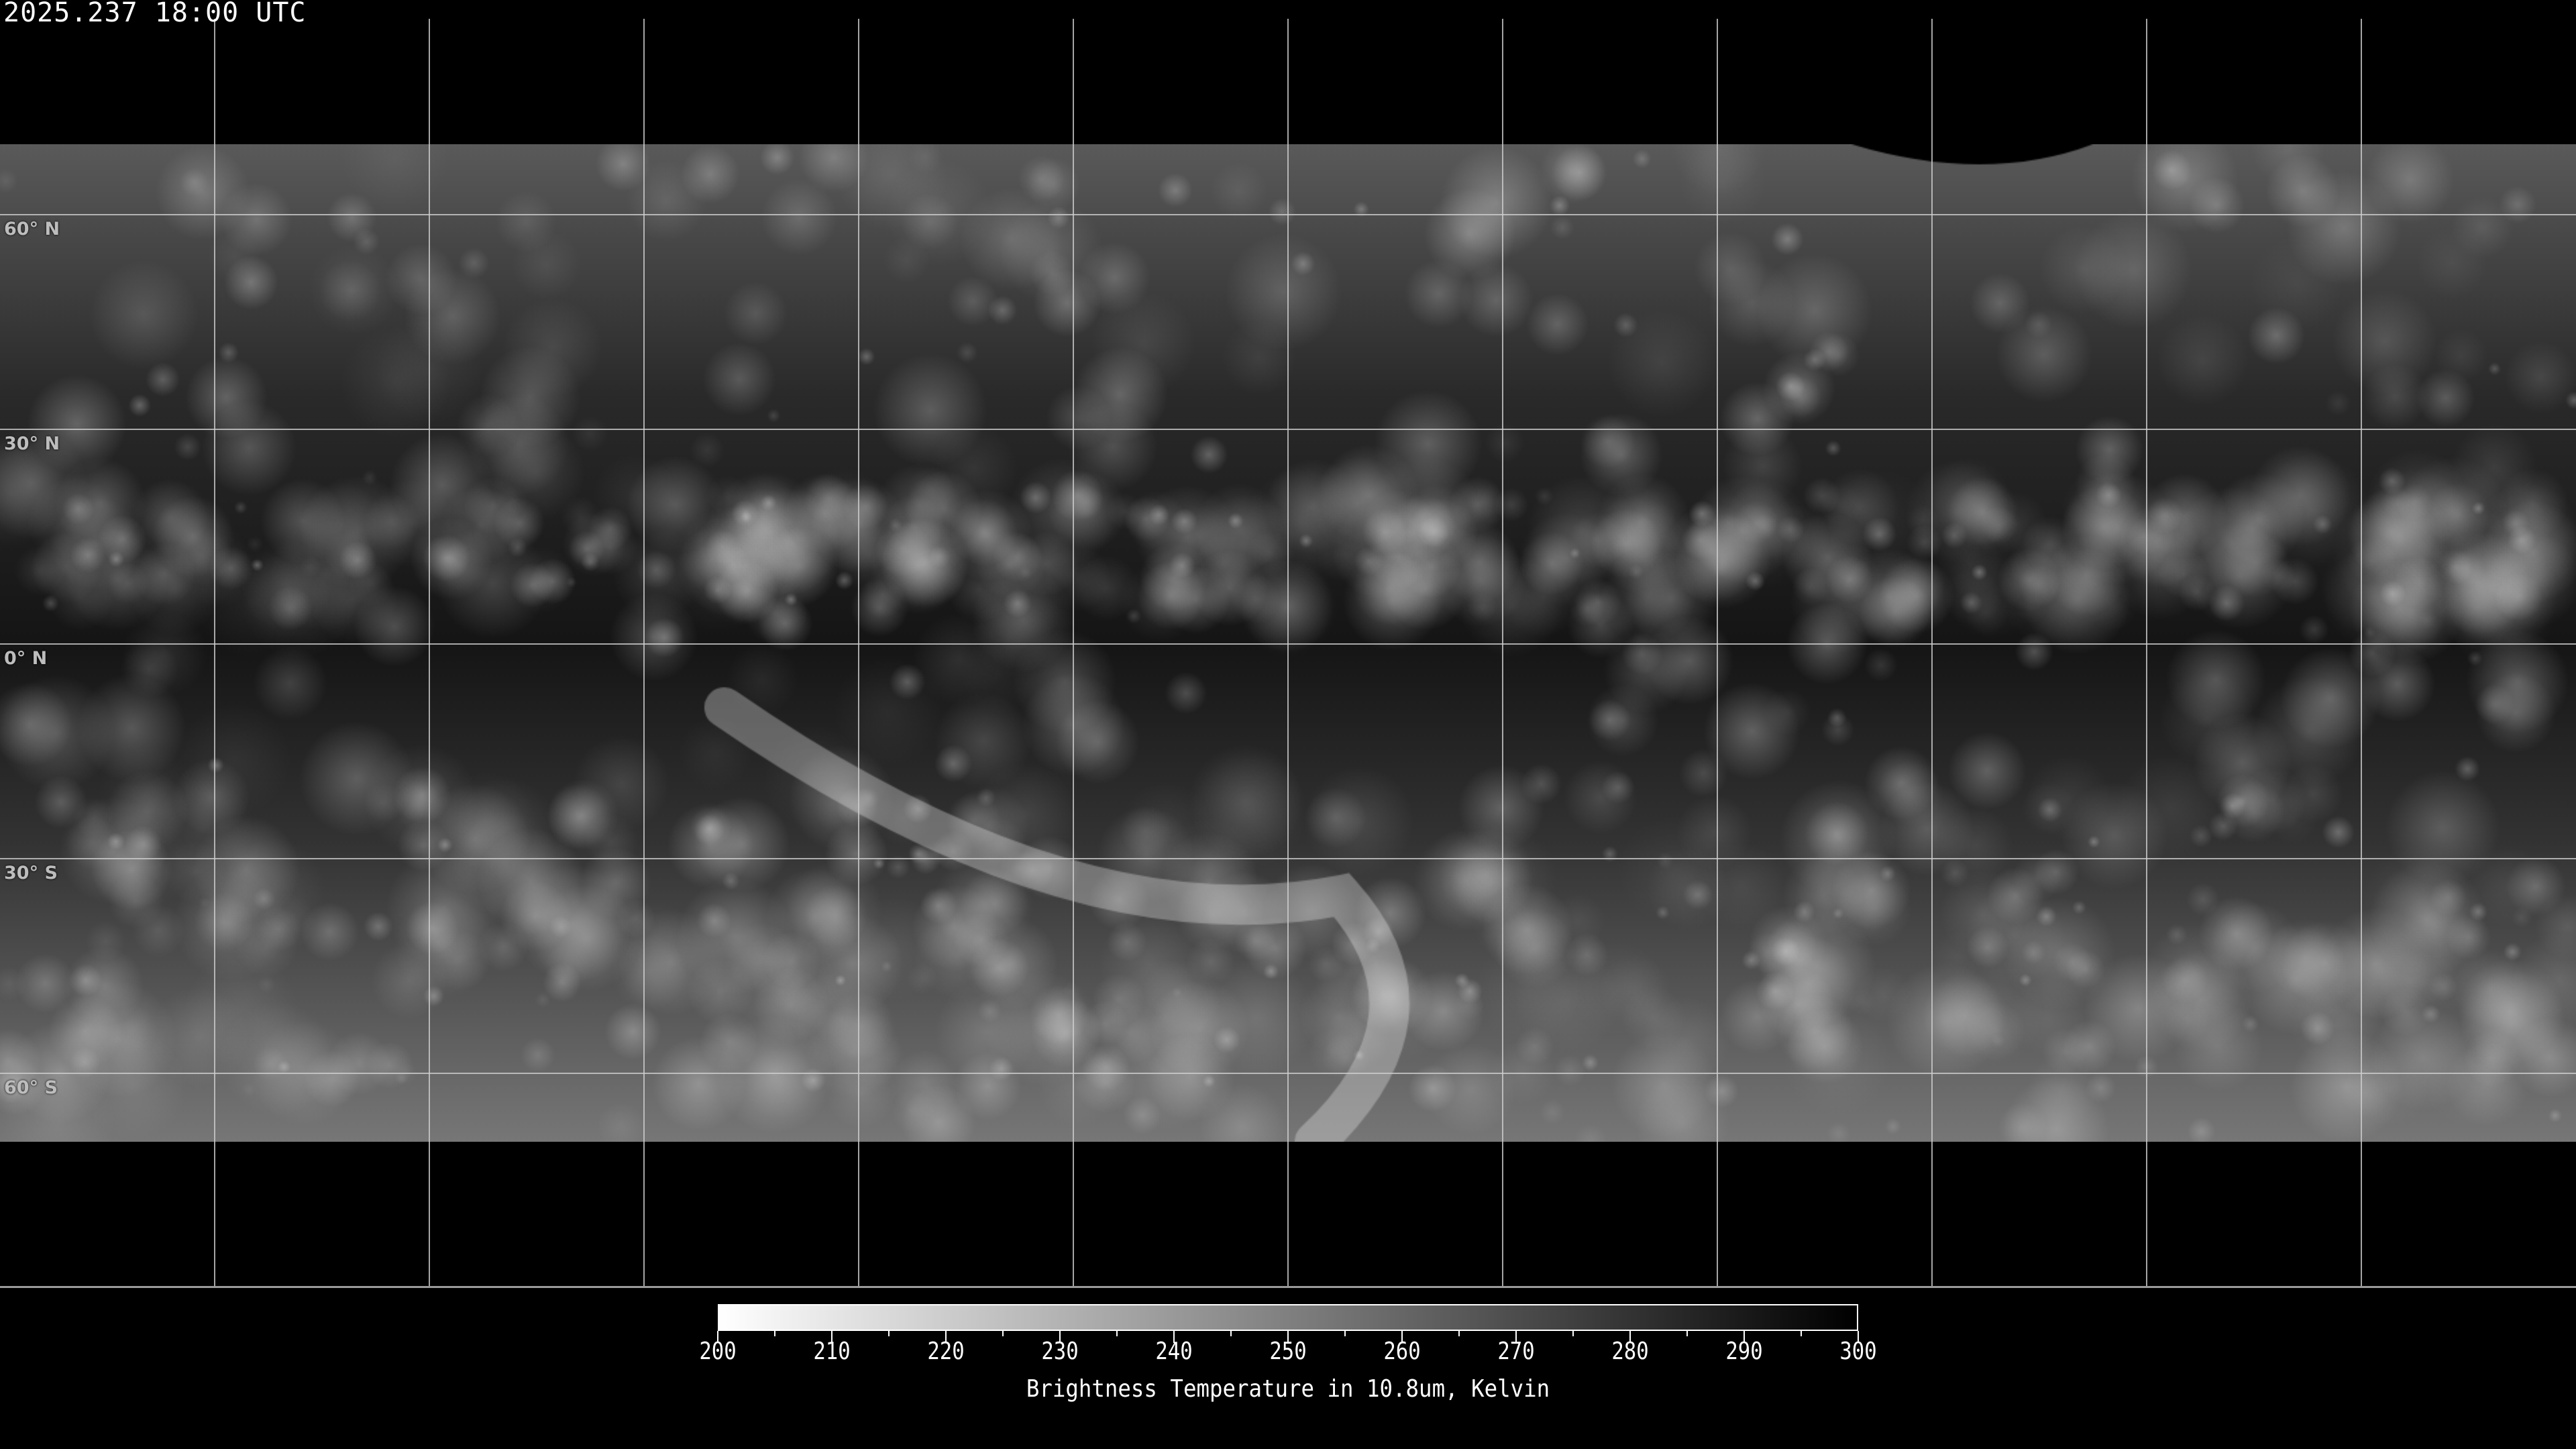 Image resolution: width=2576 pixels, height=1449 pixels. I want to click on map-border, so click(1288, 1287).